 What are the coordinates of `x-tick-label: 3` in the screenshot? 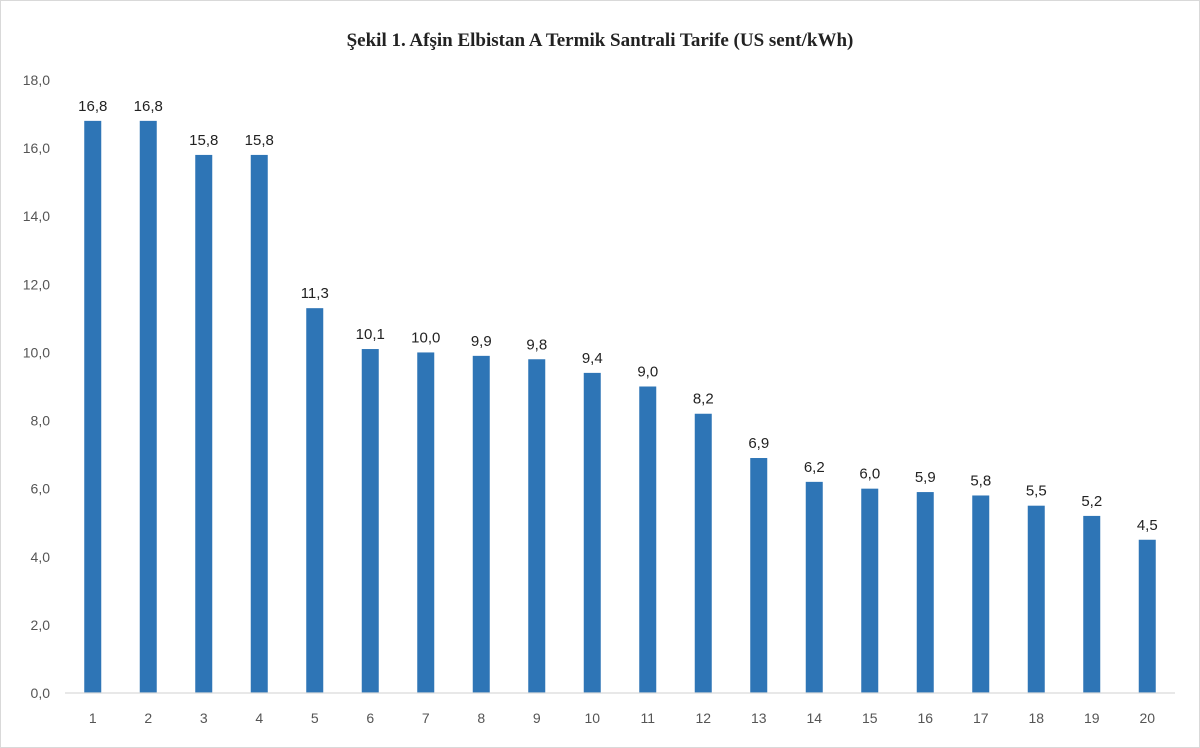 It's located at (204, 718).